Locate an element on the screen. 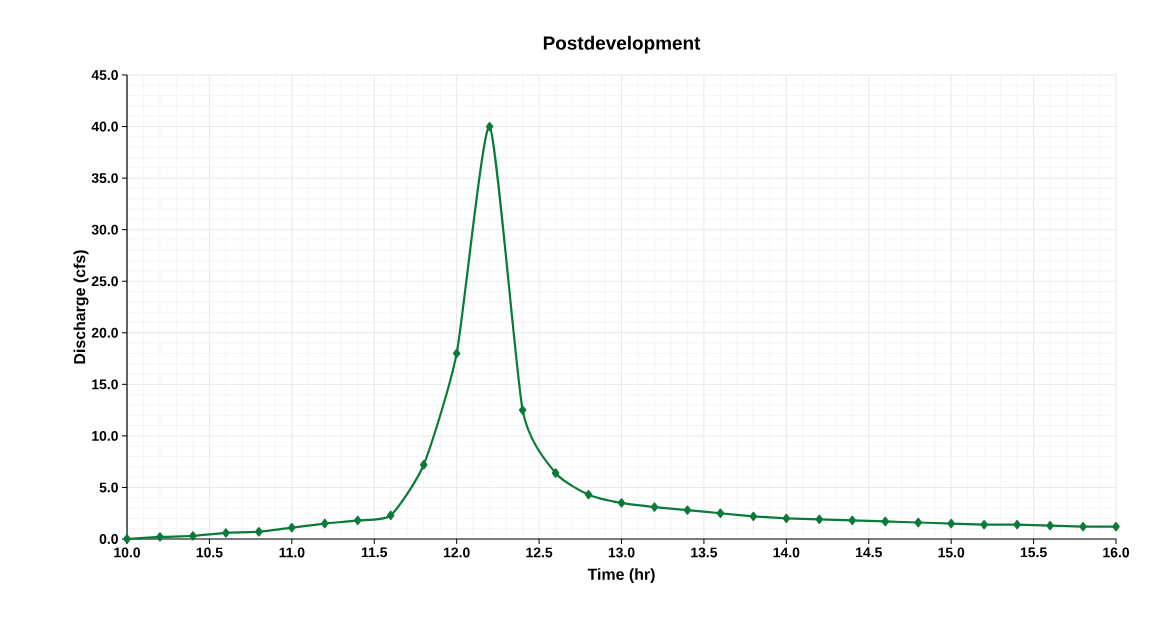  y-tick-label: 45.0 is located at coordinates (104, 75).